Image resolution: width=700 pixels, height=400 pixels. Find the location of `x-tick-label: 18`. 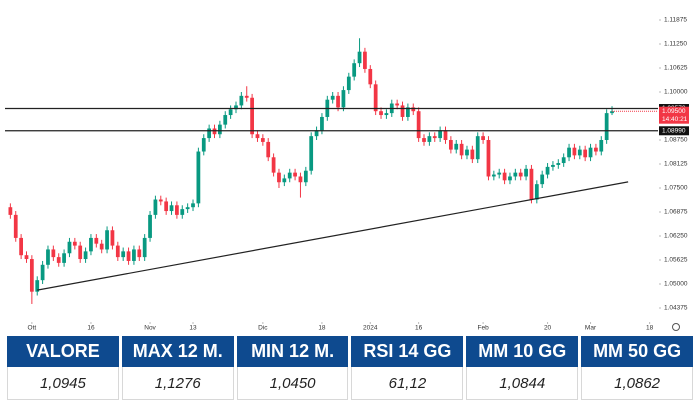

x-tick-label: 18 is located at coordinates (322, 328).